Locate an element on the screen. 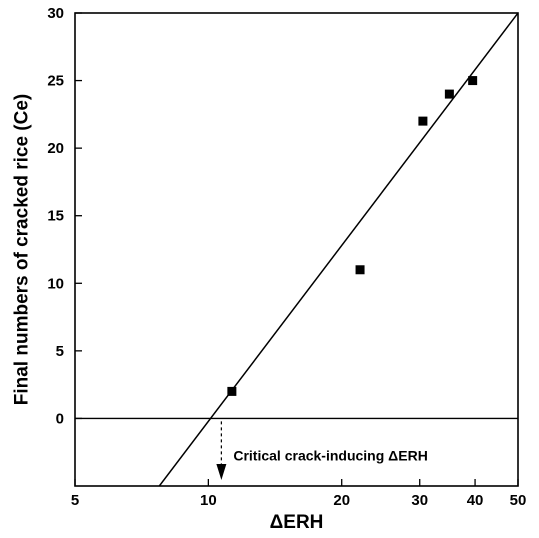  y-tick-label: 20 is located at coordinates (55, 148).